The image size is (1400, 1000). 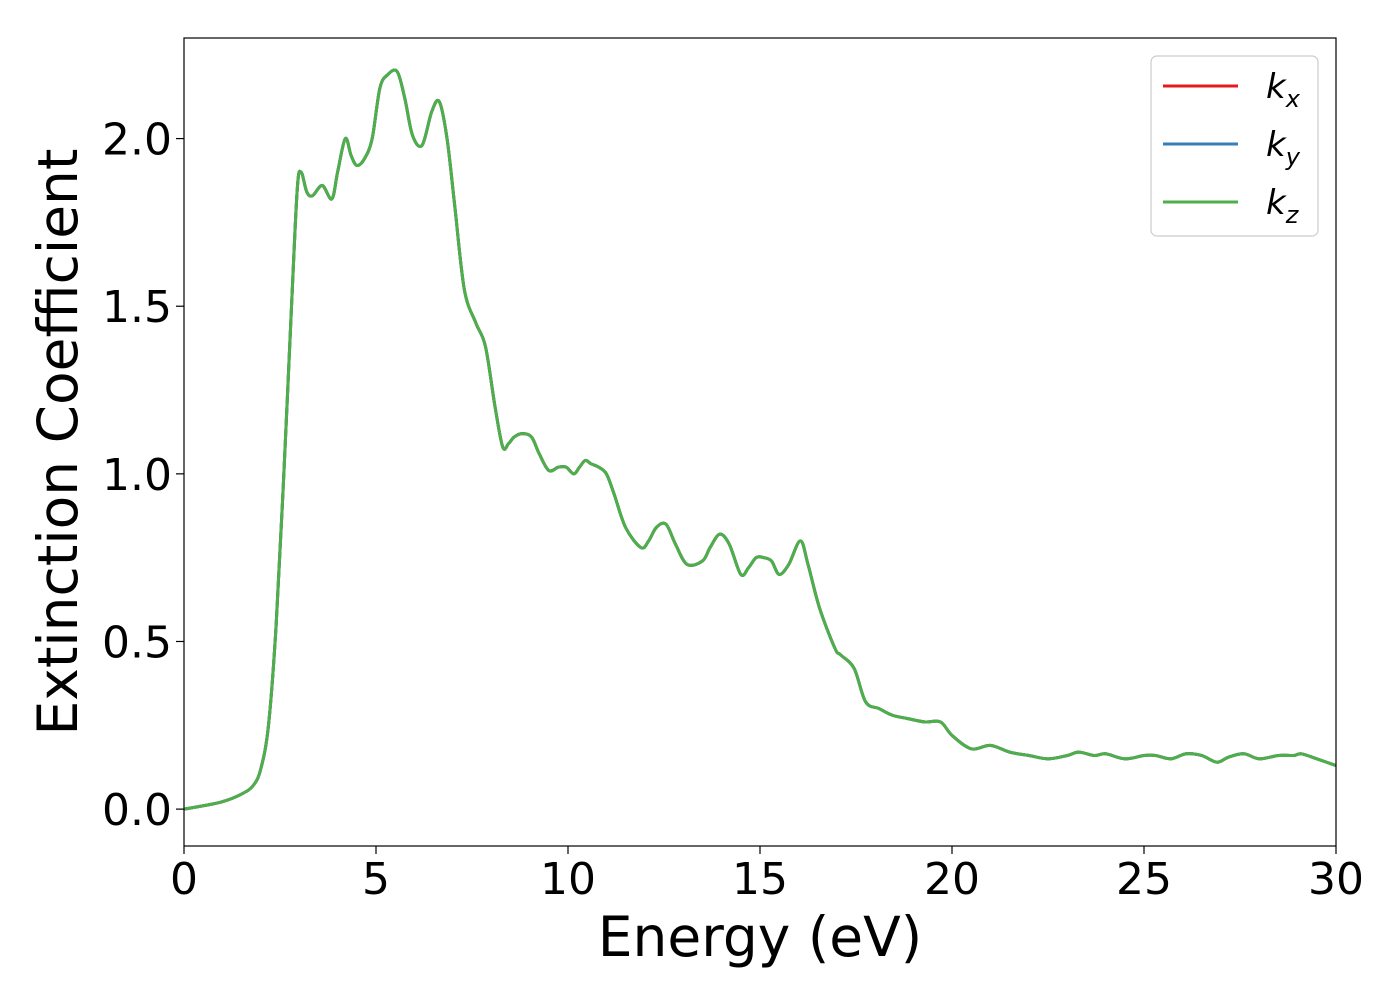 I want to click on y-tick-label: 0.5, so click(x=137, y=642).